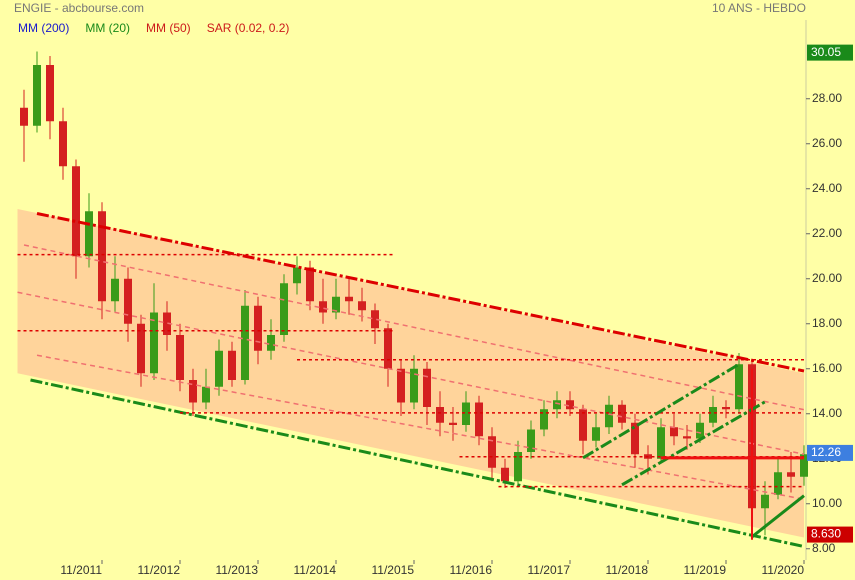 Image resolution: width=855 pixels, height=580 pixels. I want to click on y-tick-label: 26.00, so click(827, 143).